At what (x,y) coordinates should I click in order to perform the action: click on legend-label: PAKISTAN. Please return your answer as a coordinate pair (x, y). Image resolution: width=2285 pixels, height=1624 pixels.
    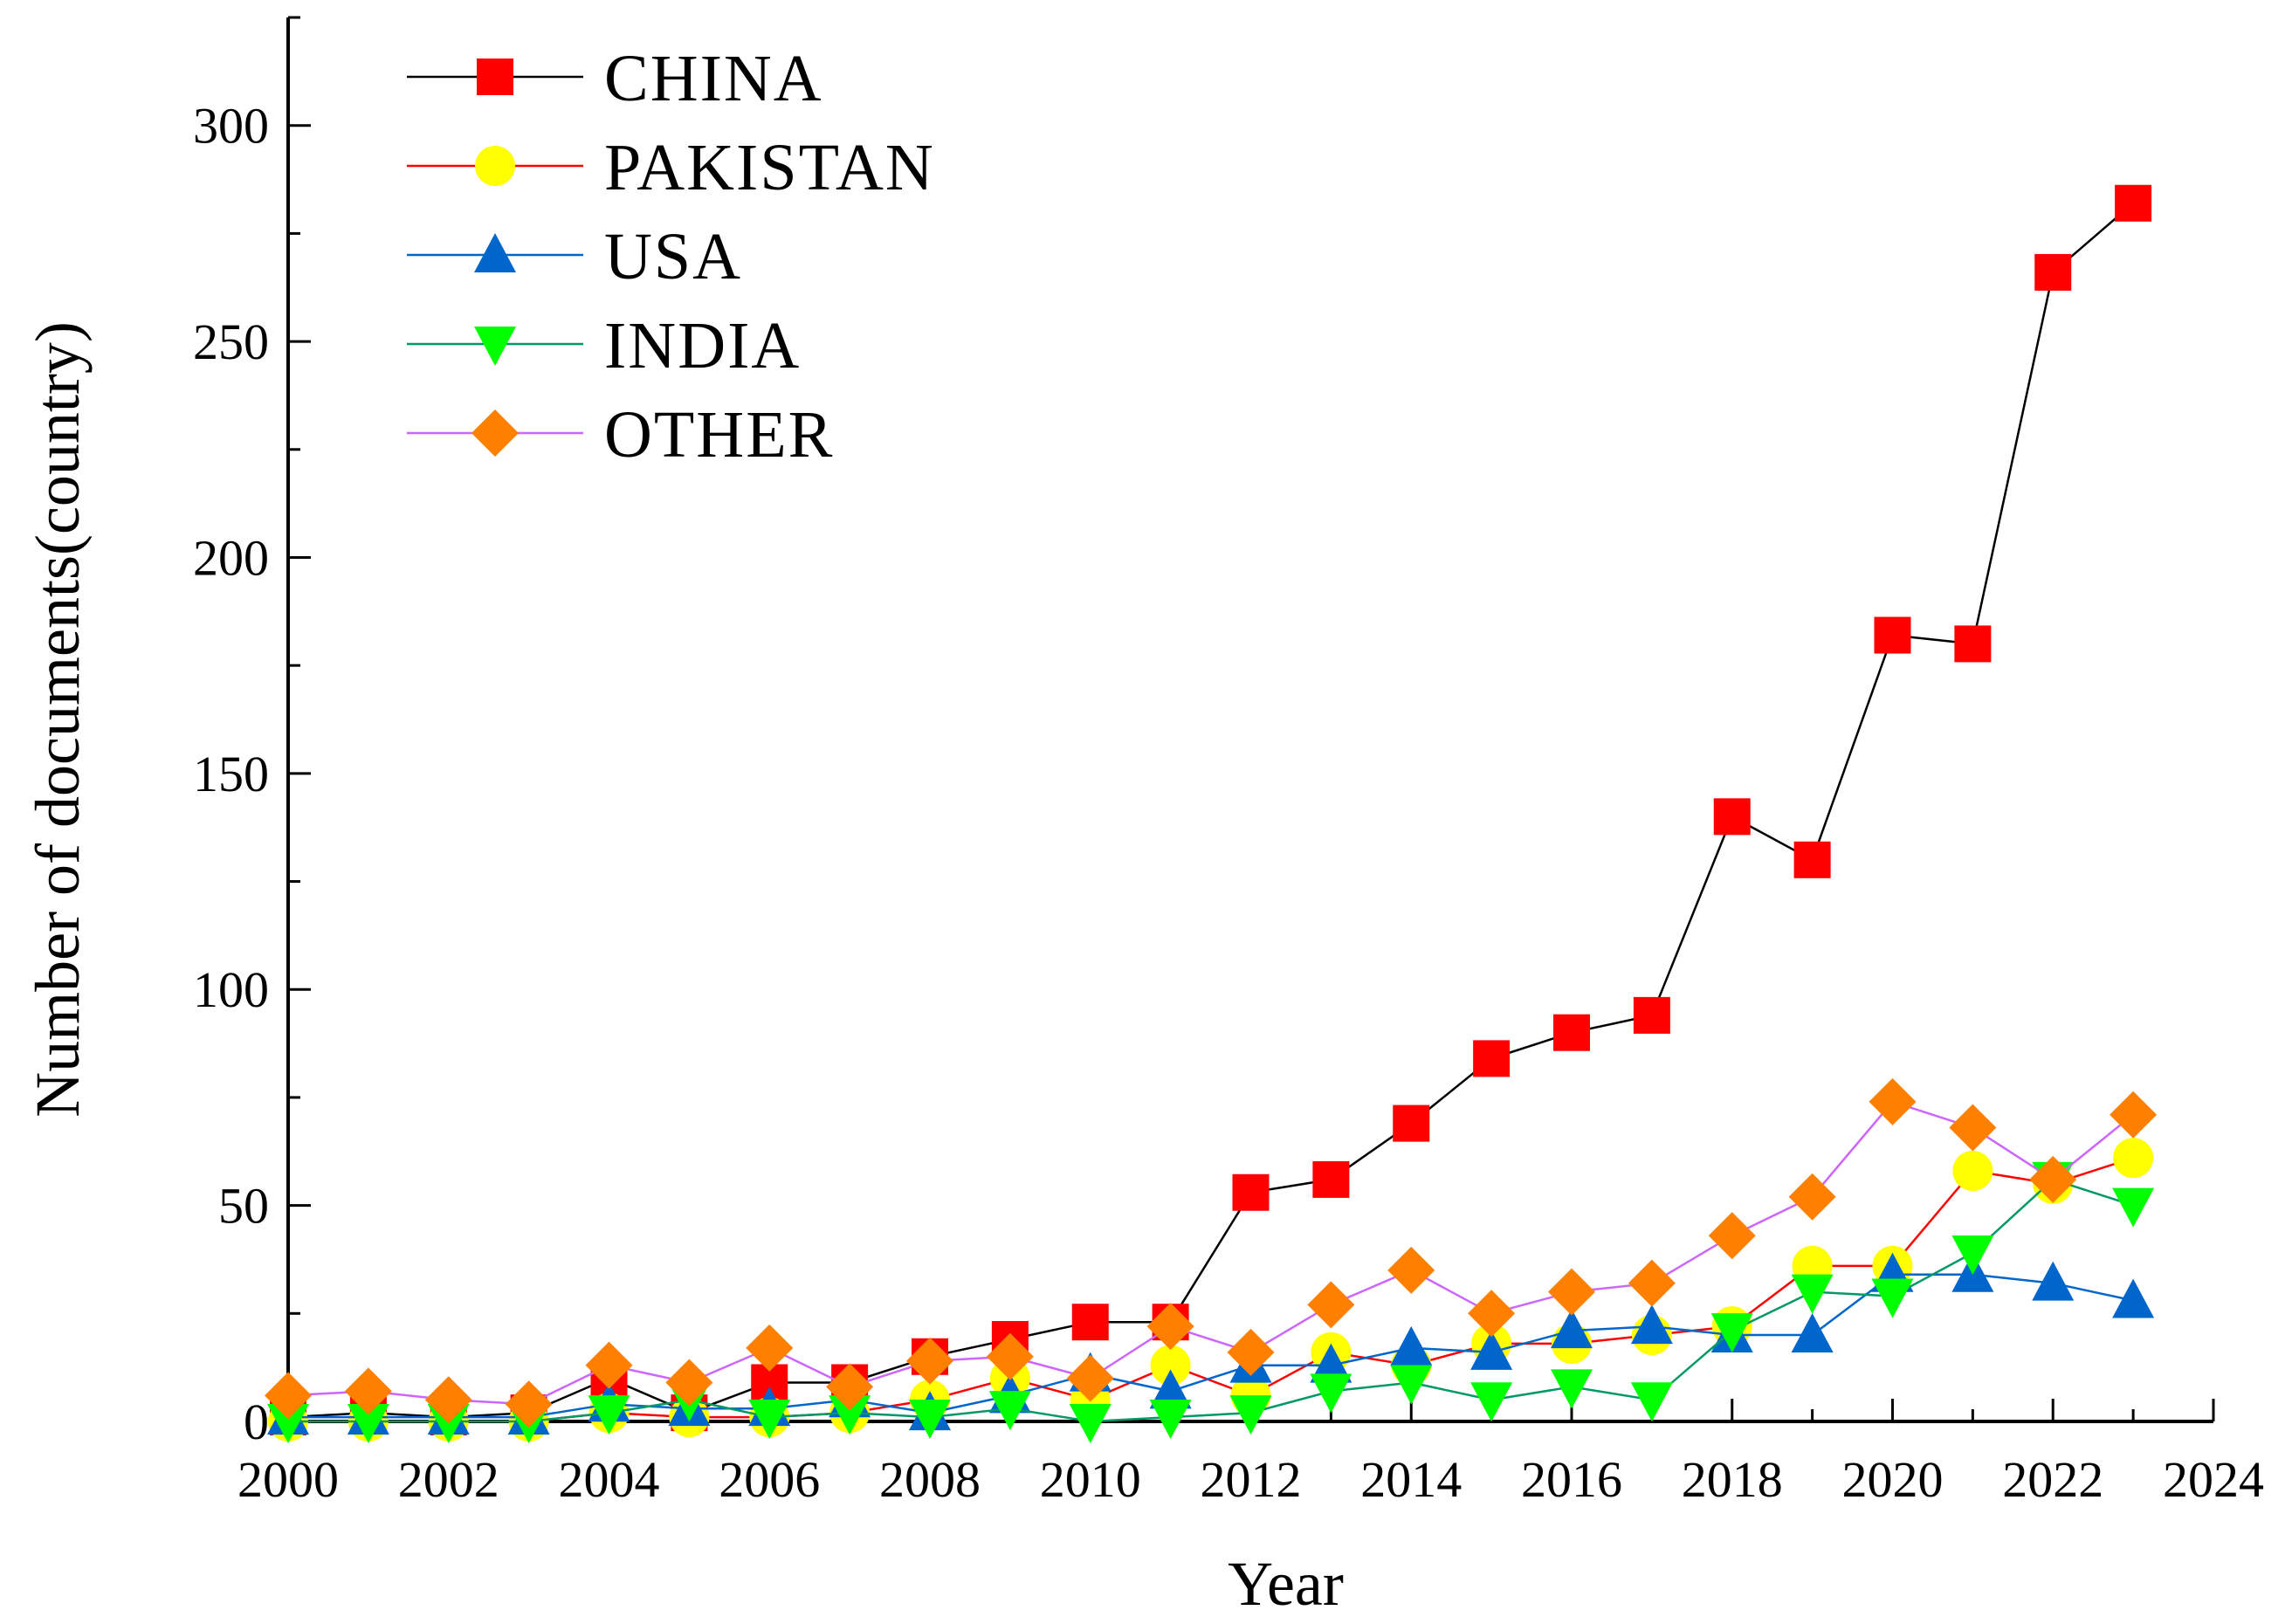
    Looking at the image, I should click on (769, 167).